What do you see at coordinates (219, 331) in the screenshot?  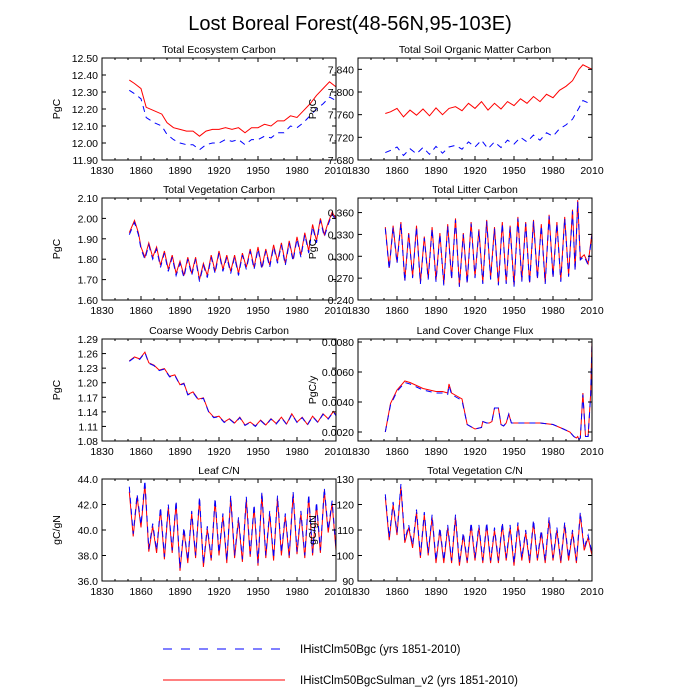 I see `panel-title: Coarse Woody Debris Carbon` at bounding box center [219, 331].